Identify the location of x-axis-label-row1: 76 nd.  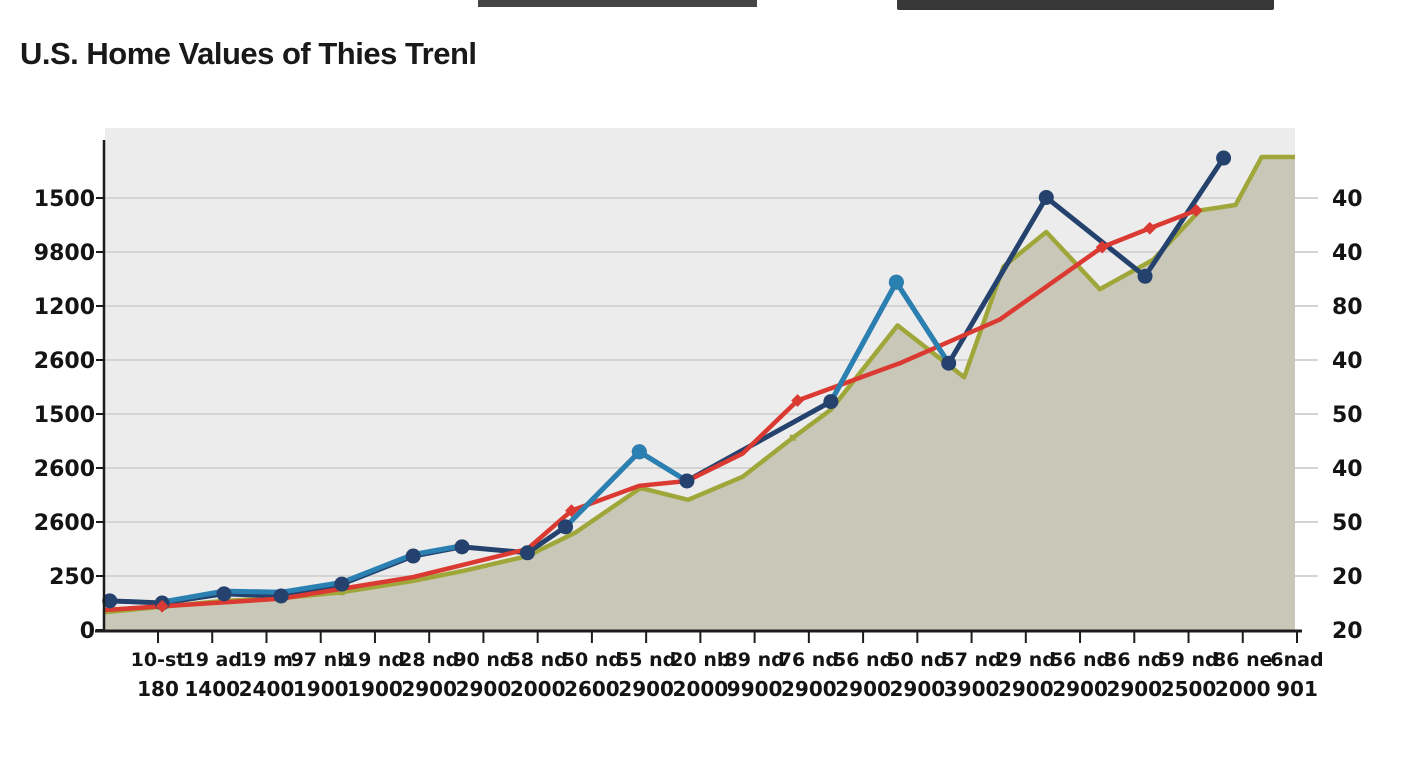
(809, 660).